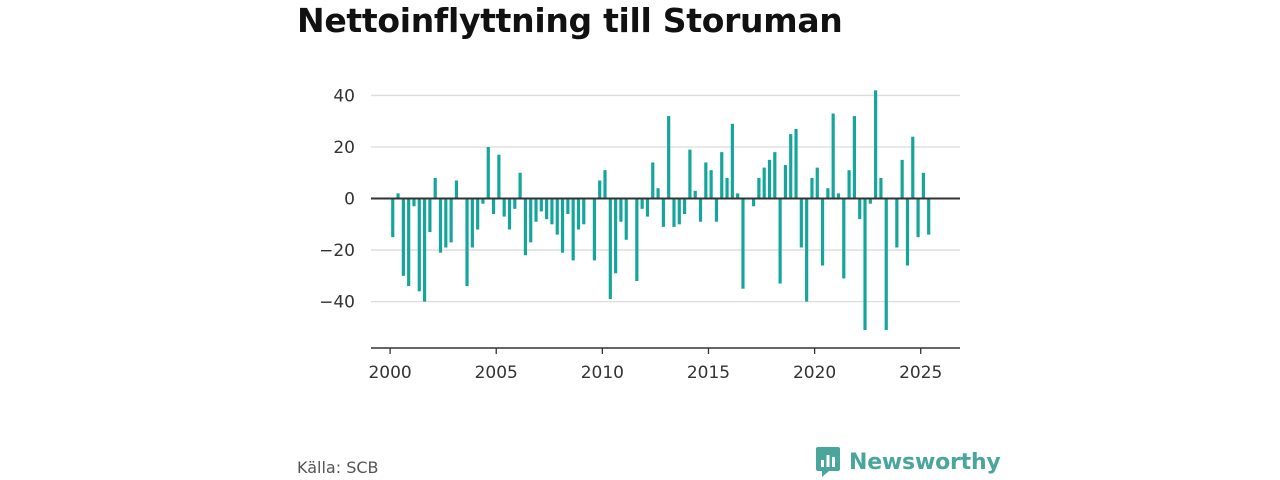 The width and height of the screenshot is (1280, 480). Describe the element at coordinates (337, 251) in the screenshot. I see `y-tick-label: −20` at that location.